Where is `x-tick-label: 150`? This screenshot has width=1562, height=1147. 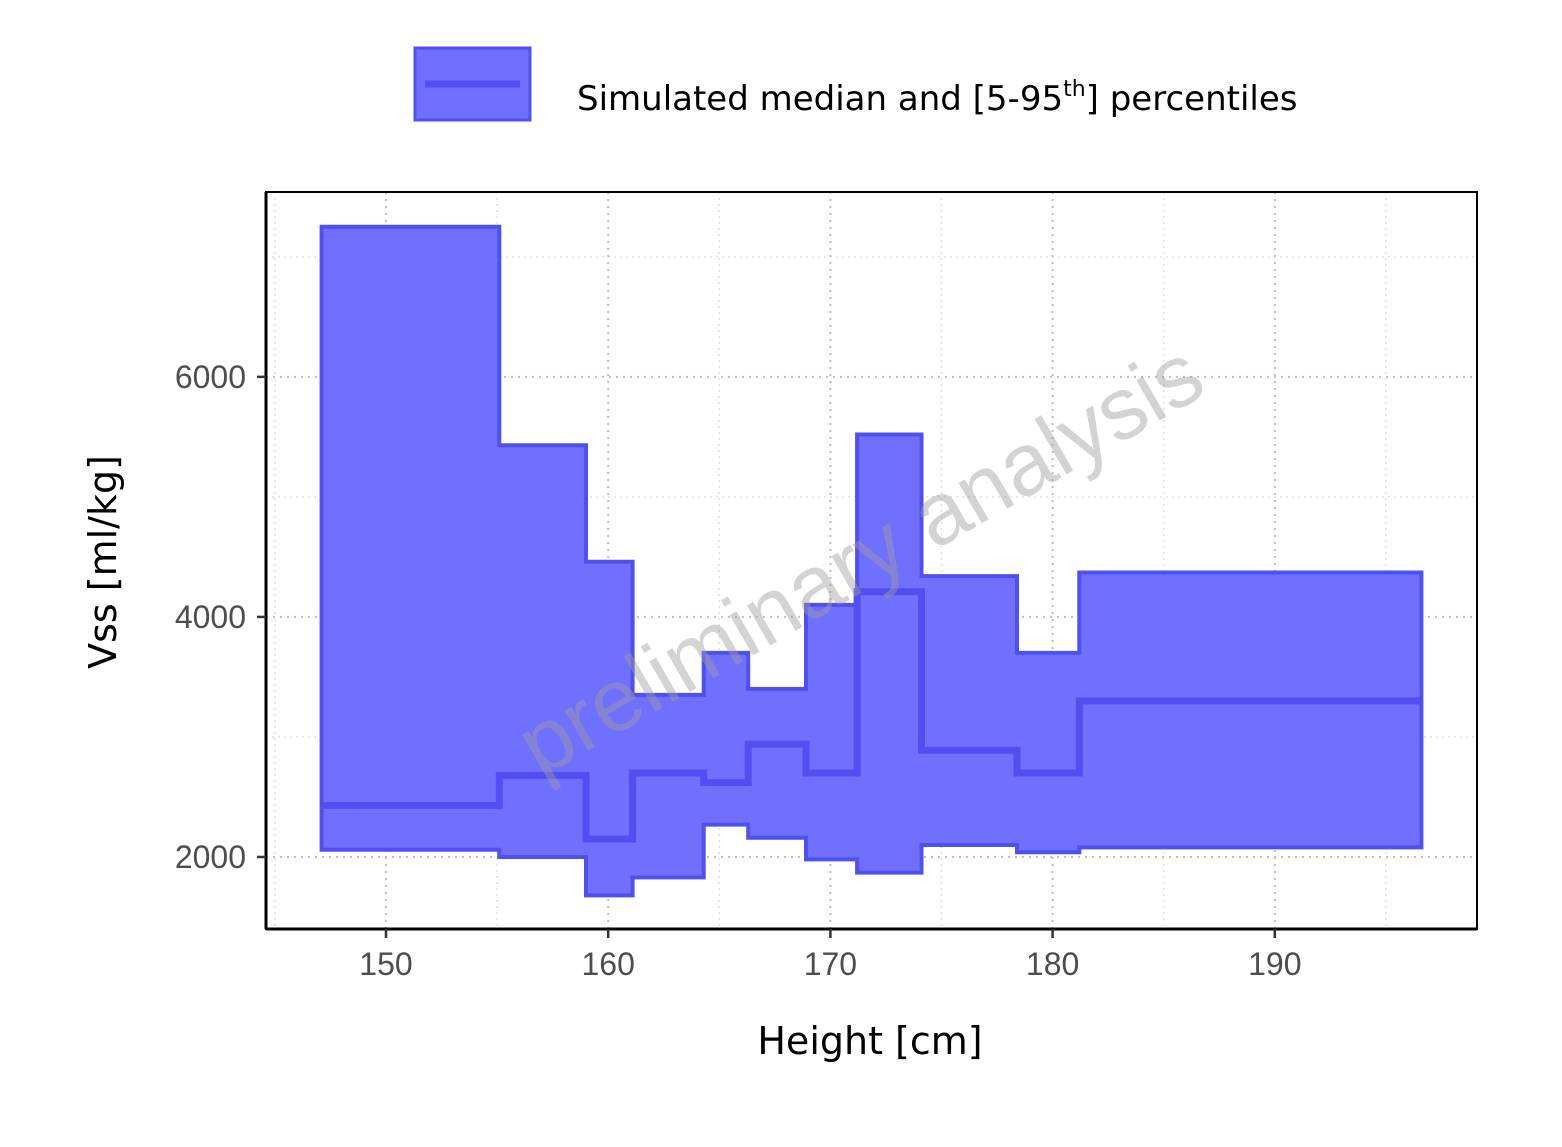 x-tick-label: 150 is located at coordinates (385, 964).